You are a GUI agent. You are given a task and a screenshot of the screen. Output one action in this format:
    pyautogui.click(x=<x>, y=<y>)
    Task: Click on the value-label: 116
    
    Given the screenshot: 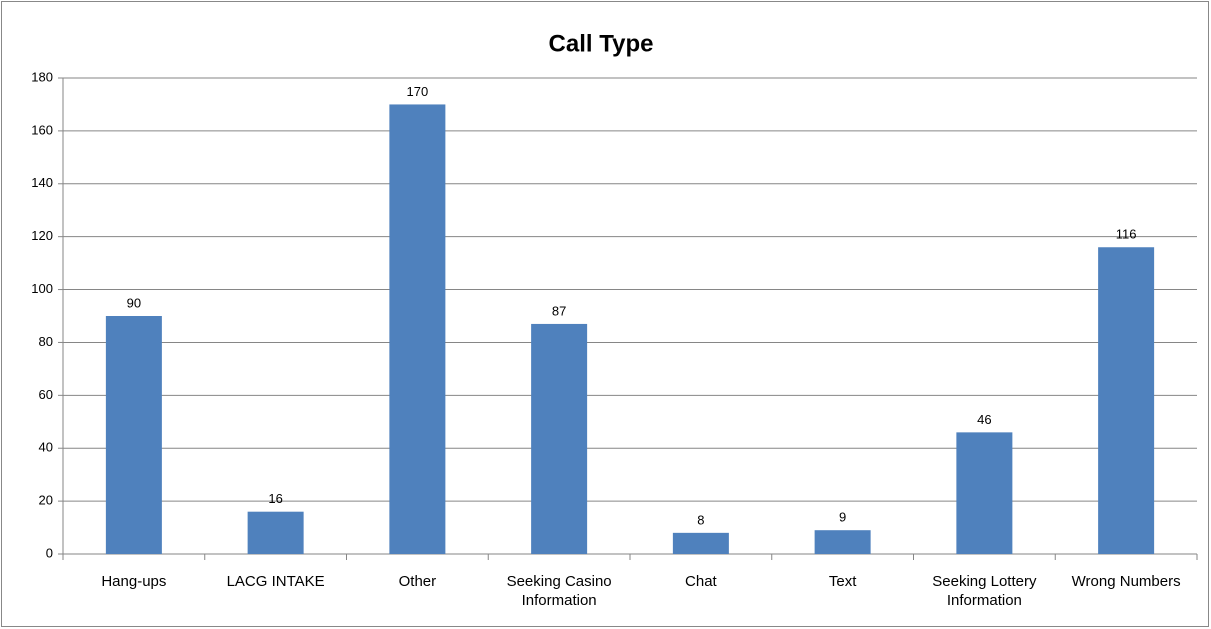 What is the action you would take?
    pyautogui.click(x=1126, y=234)
    